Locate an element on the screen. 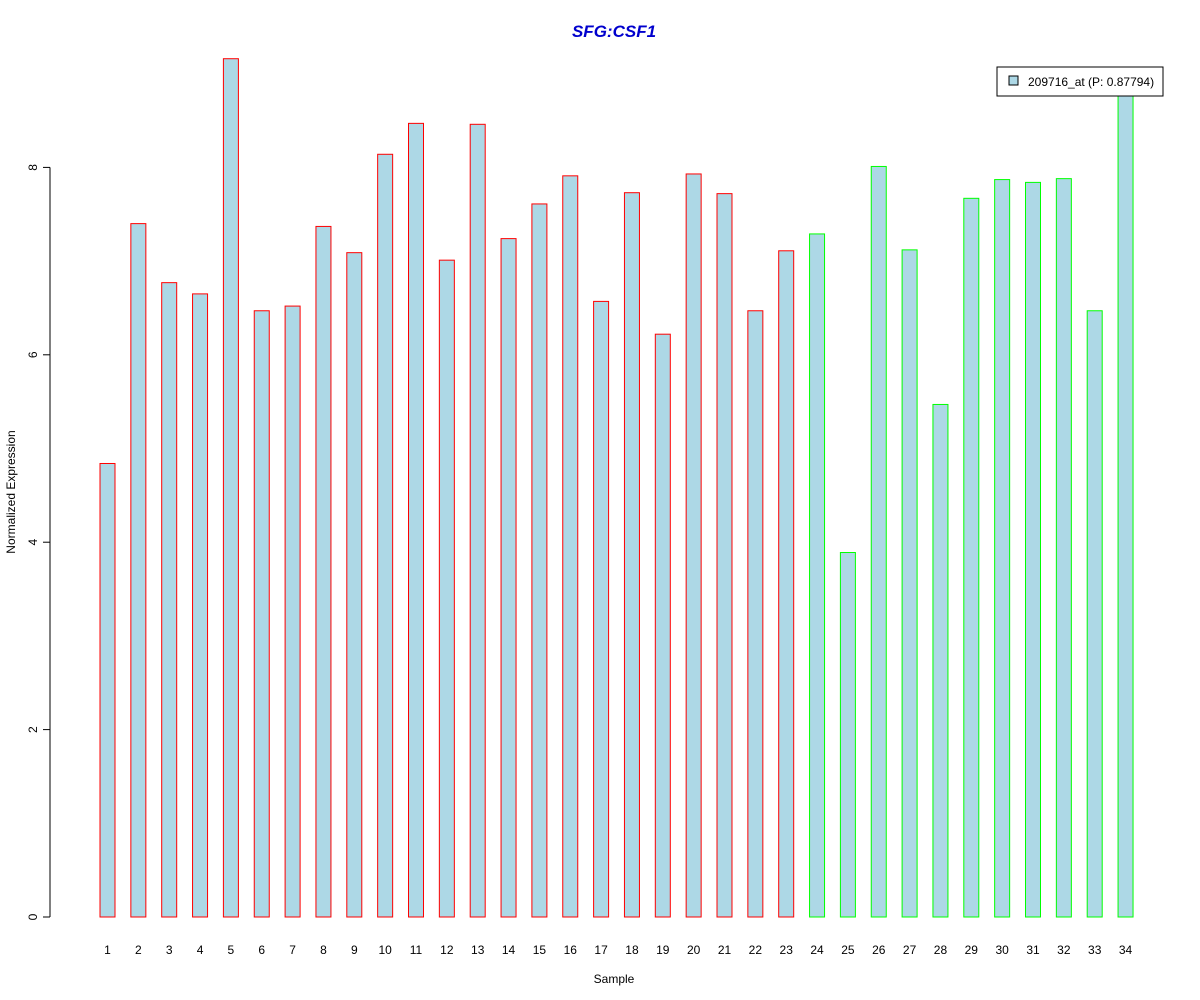 The image size is (1200, 1000). legend-label: 209716_at (P: 0.87794) is located at coordinates (1091, 82).